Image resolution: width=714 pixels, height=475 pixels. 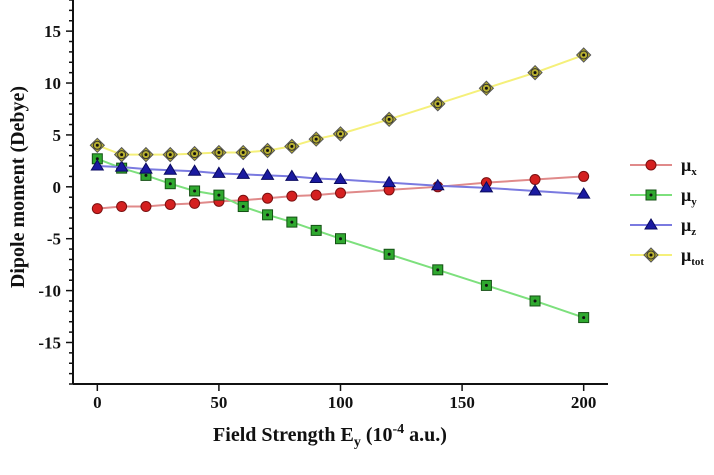 I want to click on y-tick-label: 10, so click(x=52, y=83).